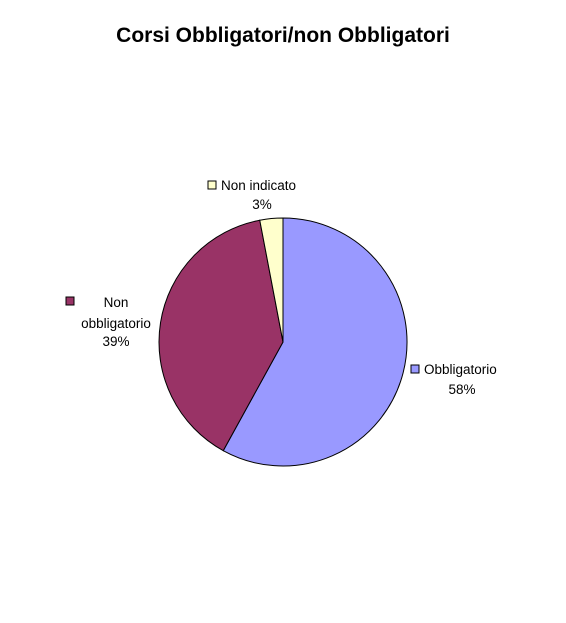 The image size is (566, 623). Describe the element at coordinates (460, 379) in the screenshot. I see `data-label-obbligatorio: Obbligatorio 58%` at that location.